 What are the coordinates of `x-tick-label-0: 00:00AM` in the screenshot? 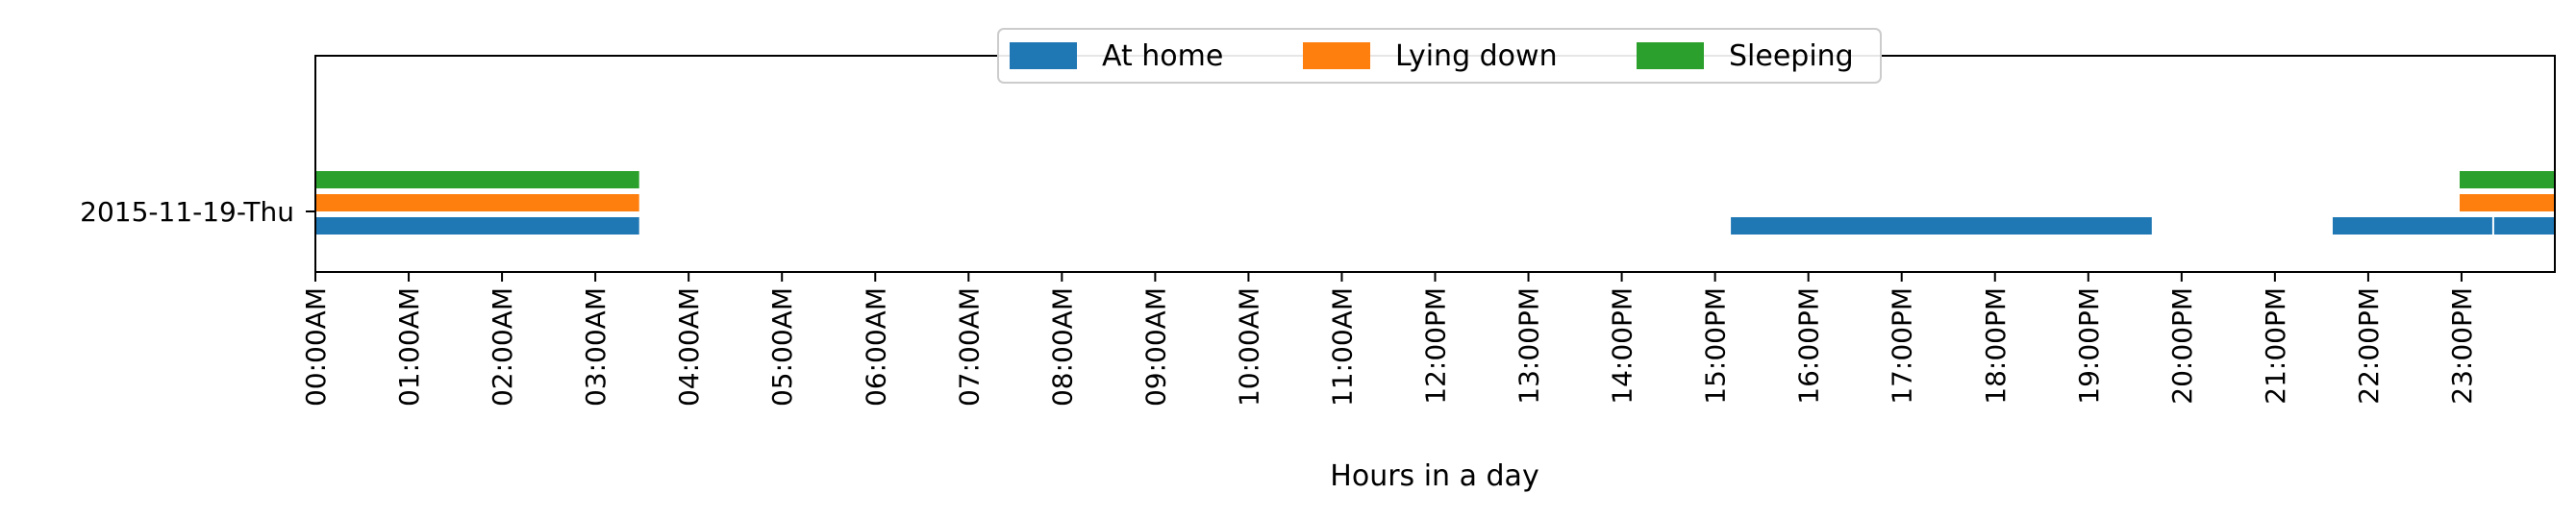 It's located at (316, 347).